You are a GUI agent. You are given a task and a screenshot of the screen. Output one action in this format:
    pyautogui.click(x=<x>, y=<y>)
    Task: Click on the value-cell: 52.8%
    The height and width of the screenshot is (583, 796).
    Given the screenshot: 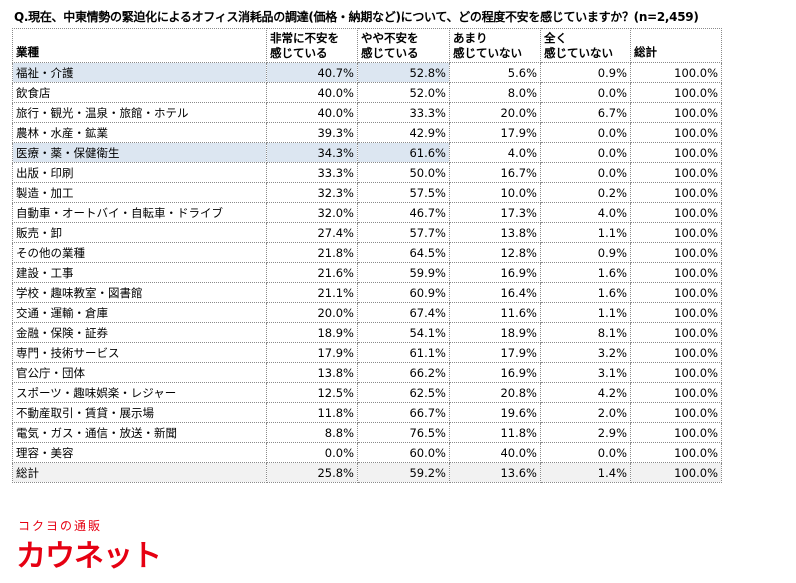 What is the action you would take?
    pyautogui.click(x=403, y=72)
    